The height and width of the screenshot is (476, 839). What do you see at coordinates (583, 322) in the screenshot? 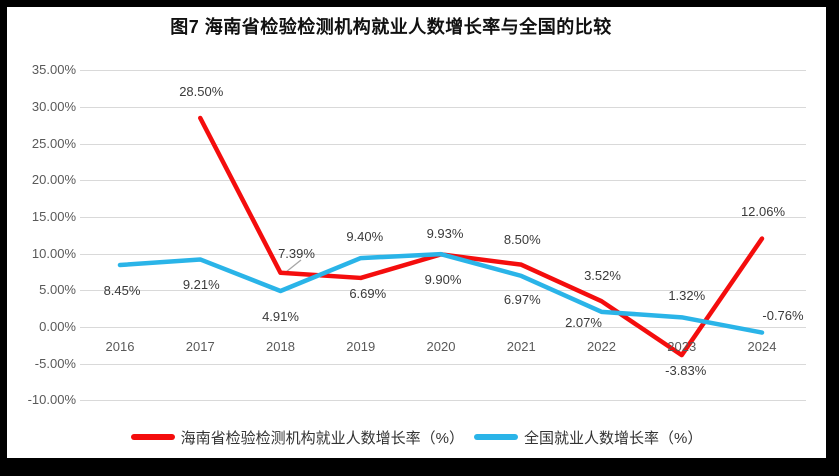
I see `data-label: 2.07%` at bounding box center [583, 322].